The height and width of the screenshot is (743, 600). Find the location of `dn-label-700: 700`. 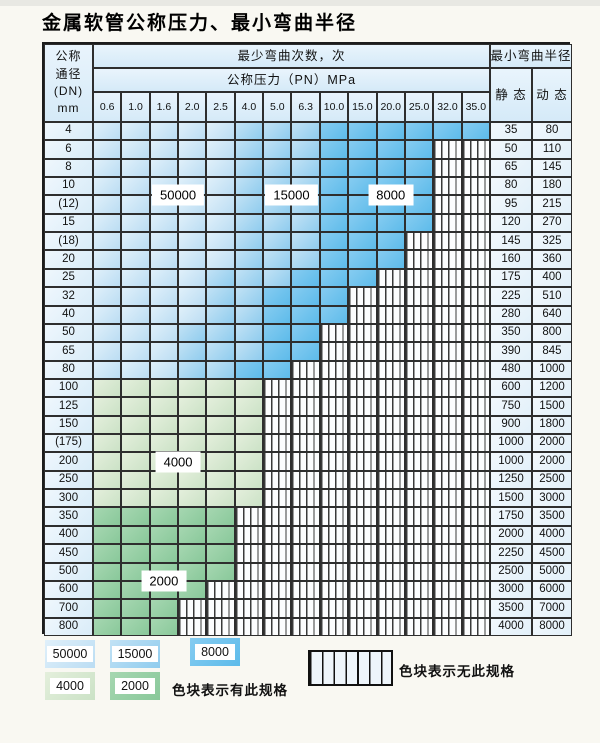

dn-label-700: 700 is located at coordinates (68, 608).